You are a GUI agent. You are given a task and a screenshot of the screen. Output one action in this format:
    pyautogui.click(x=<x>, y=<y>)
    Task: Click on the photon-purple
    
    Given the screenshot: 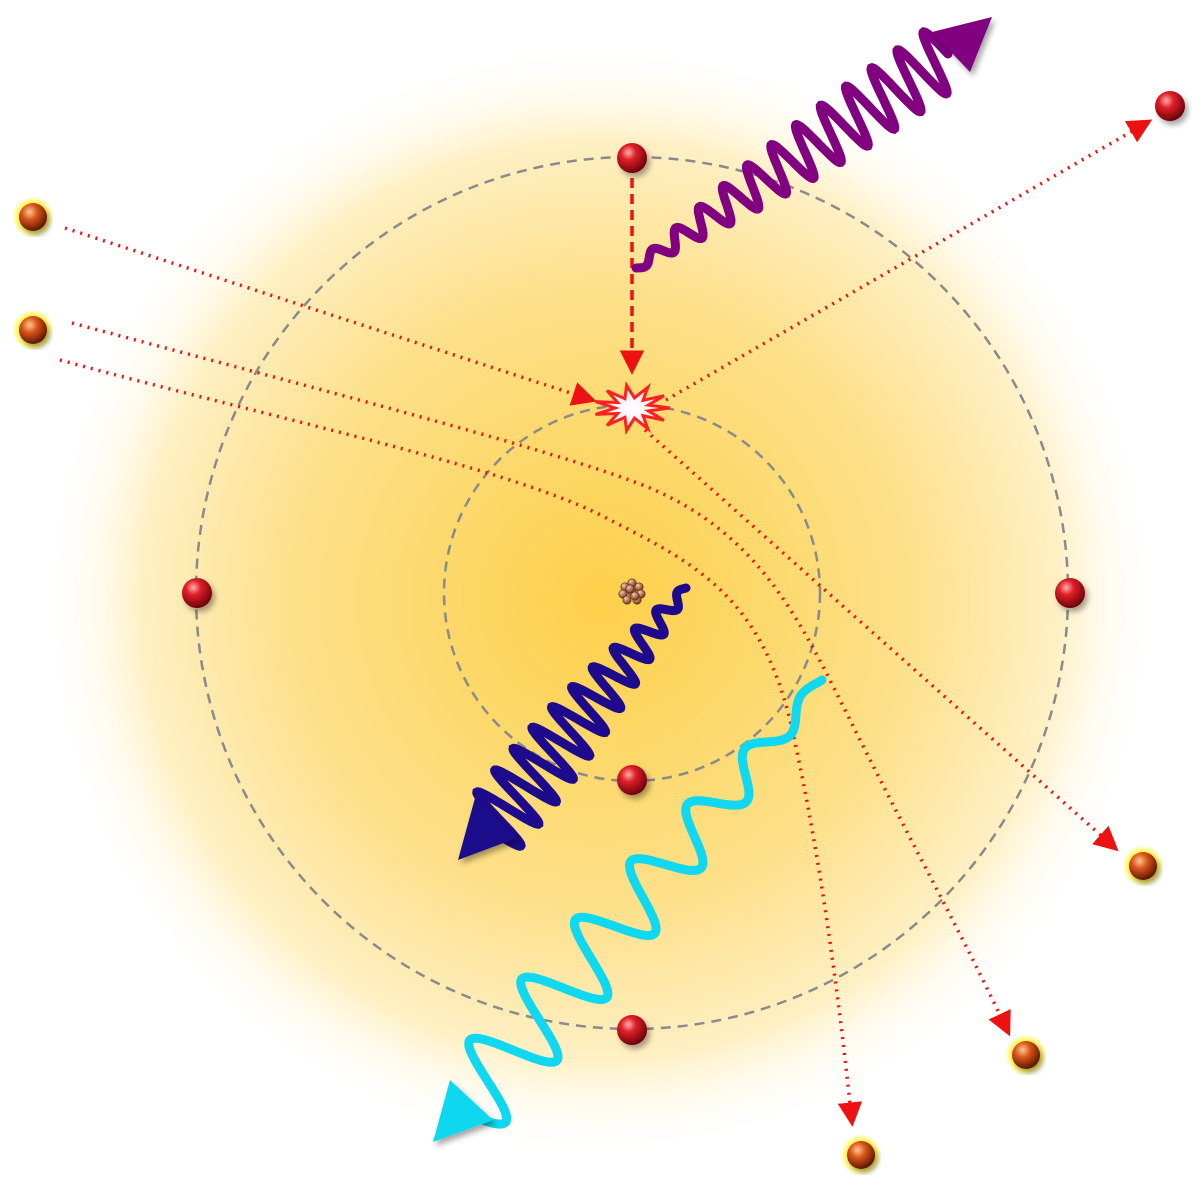 What is the action you would take?
    pyautogui.click(x=811, y=145)
    